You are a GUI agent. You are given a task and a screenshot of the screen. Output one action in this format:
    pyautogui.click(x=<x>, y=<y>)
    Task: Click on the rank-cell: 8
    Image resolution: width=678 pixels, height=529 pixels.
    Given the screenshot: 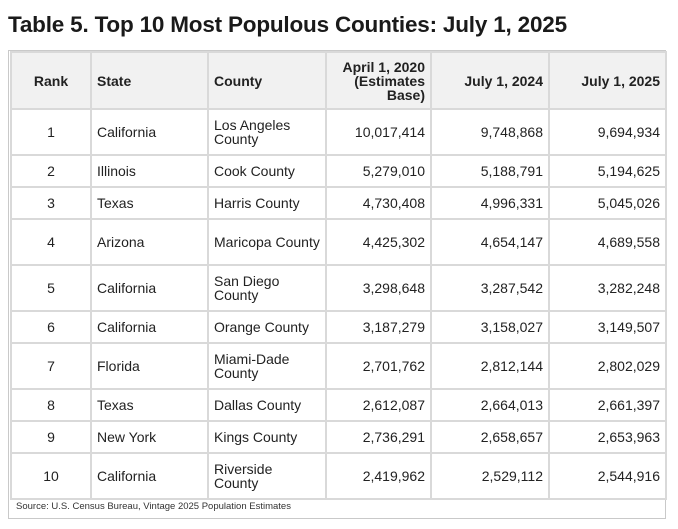 What is the action you would take?
    pyautogui.click(x=51, y=405)
    